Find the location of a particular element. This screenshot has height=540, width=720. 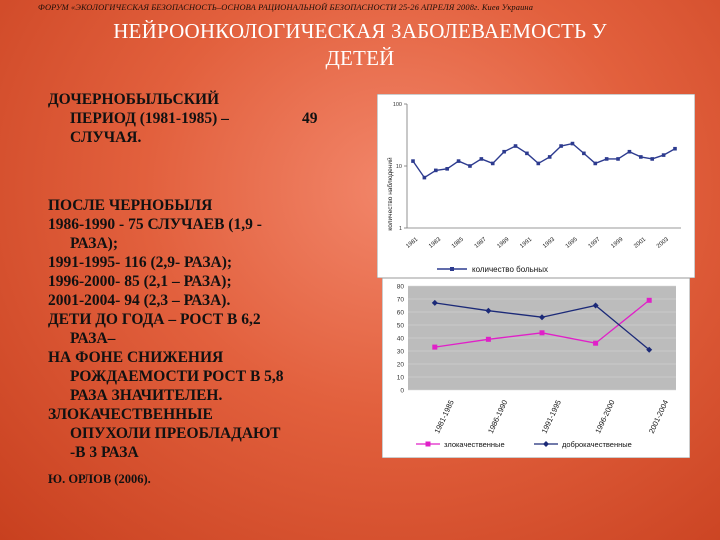

y-tick-label: 50 is located at coordinates (401, 326).